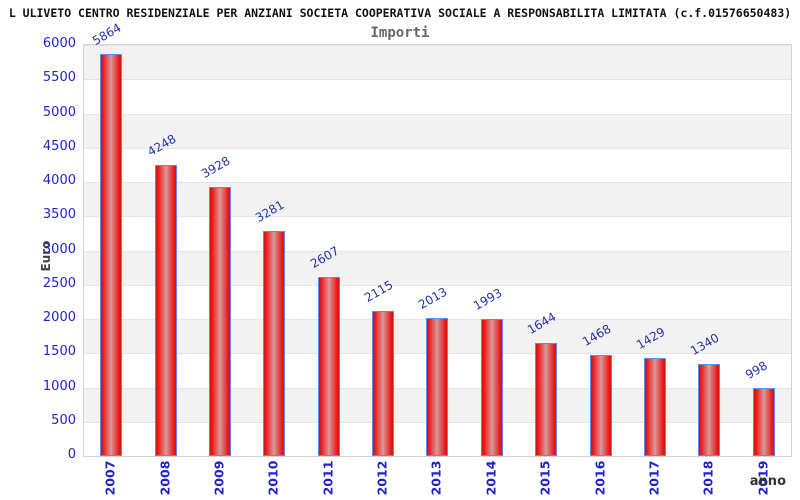 Image resolution: width=800 pixels, height=500 pixels. Describe the element at coordinates (383, 250) in the screenshot. I see `bar-slot: 2115` at that location.